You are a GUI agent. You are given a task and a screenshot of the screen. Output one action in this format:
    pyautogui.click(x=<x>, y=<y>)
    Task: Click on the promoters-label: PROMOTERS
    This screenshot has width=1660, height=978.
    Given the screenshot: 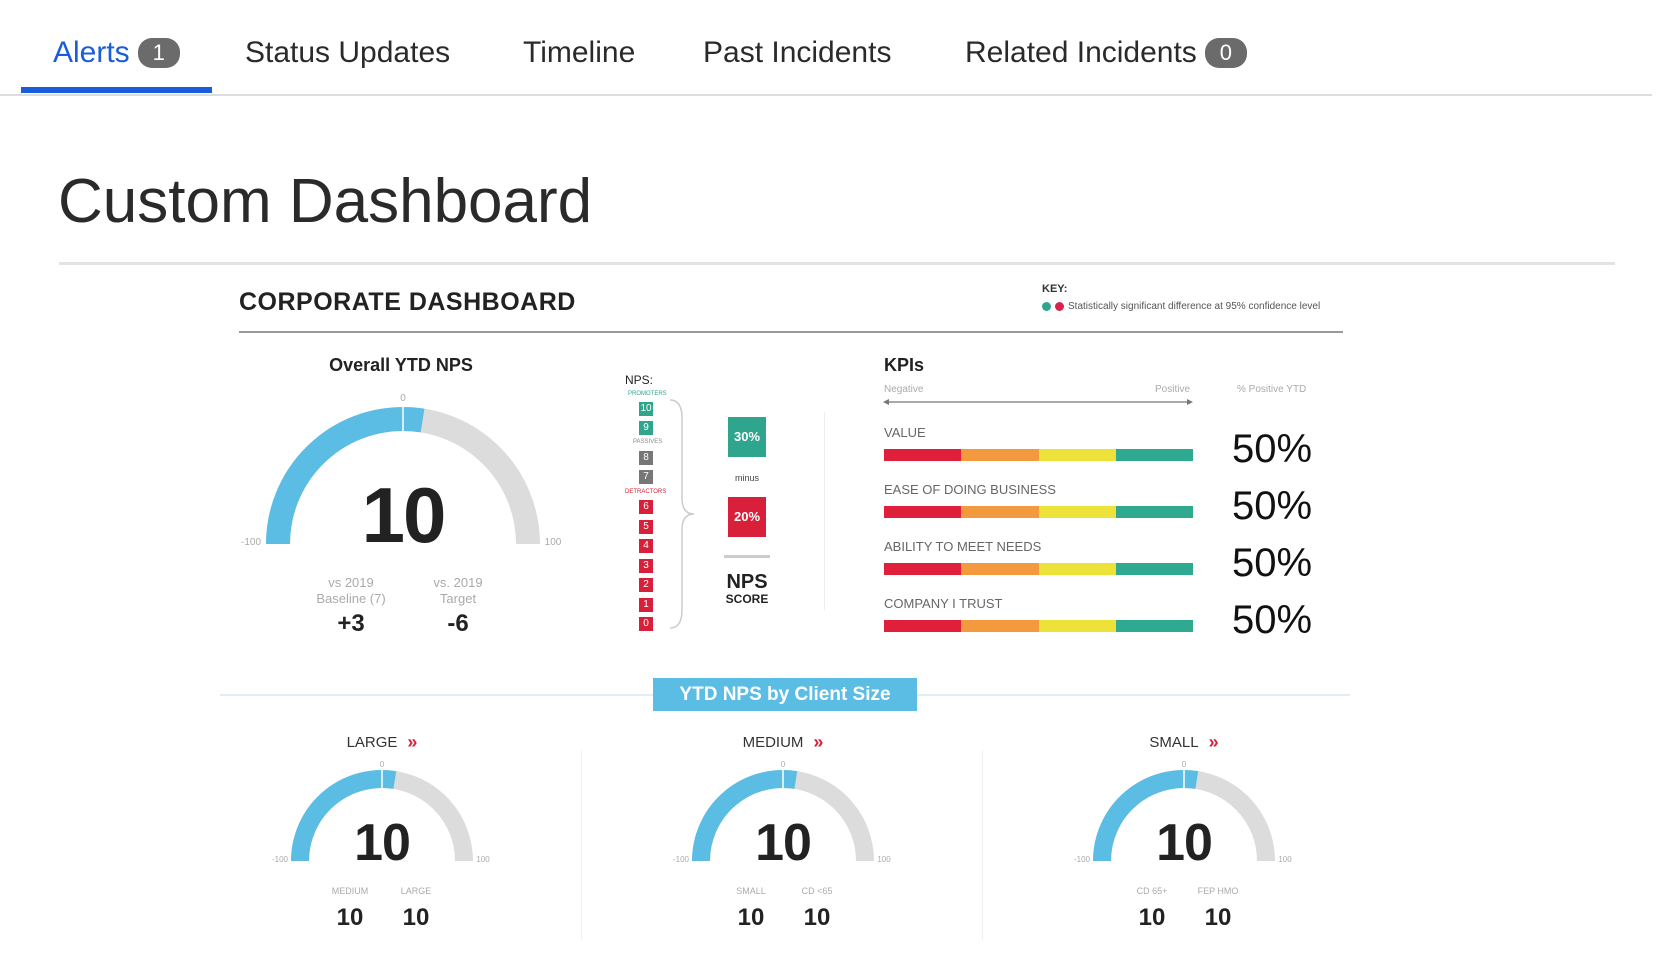 What is the action you would take?
    pyautogui.click(x=647, y=394)
    